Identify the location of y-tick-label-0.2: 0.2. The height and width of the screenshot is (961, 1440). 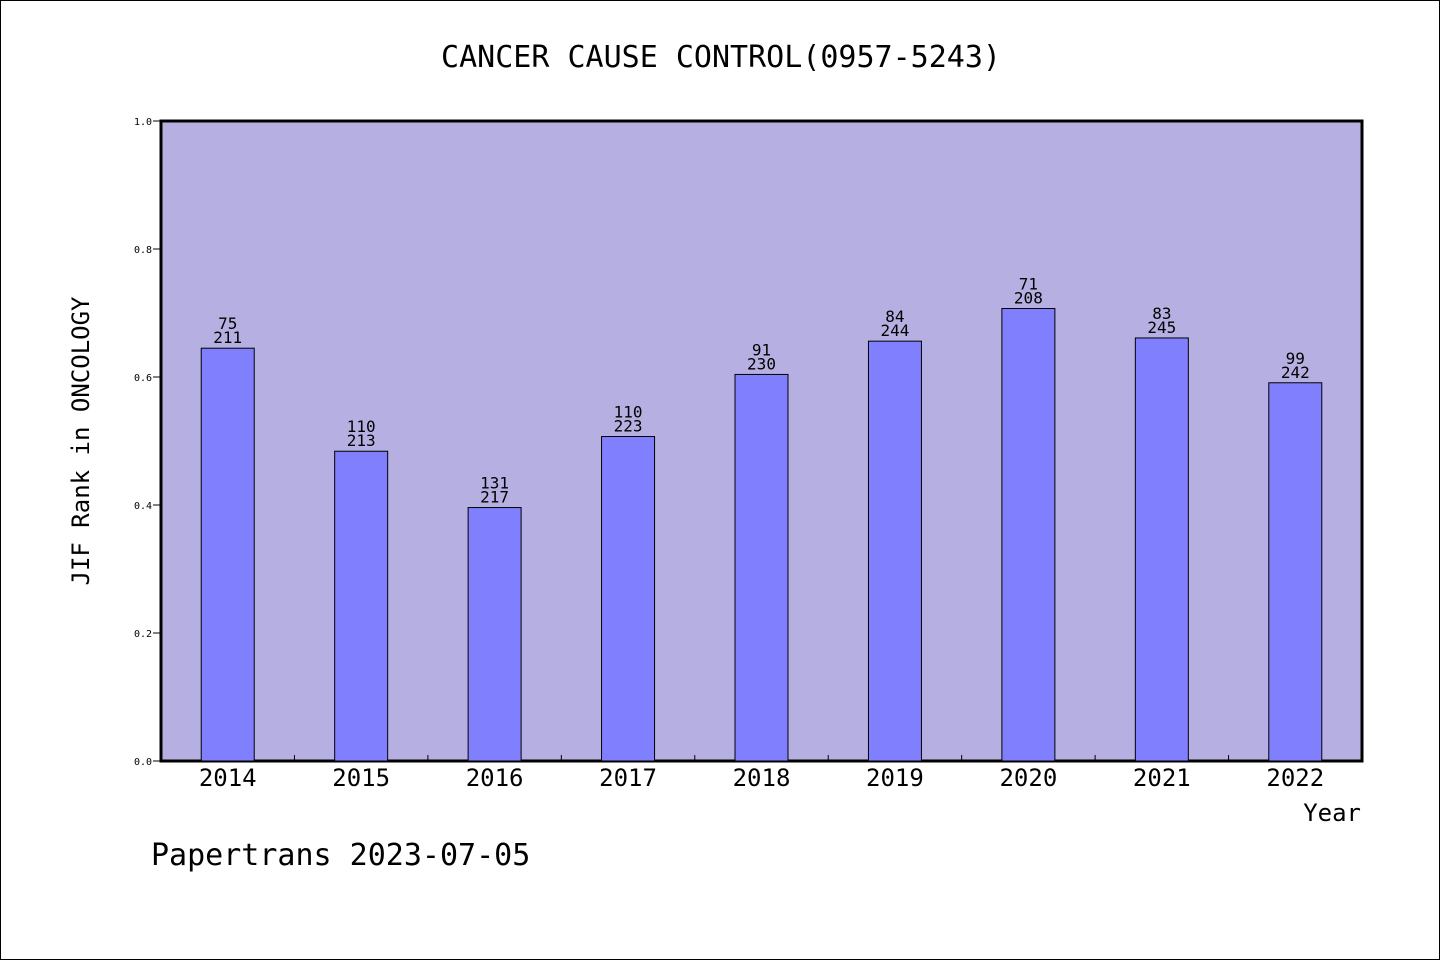
(143, 634).